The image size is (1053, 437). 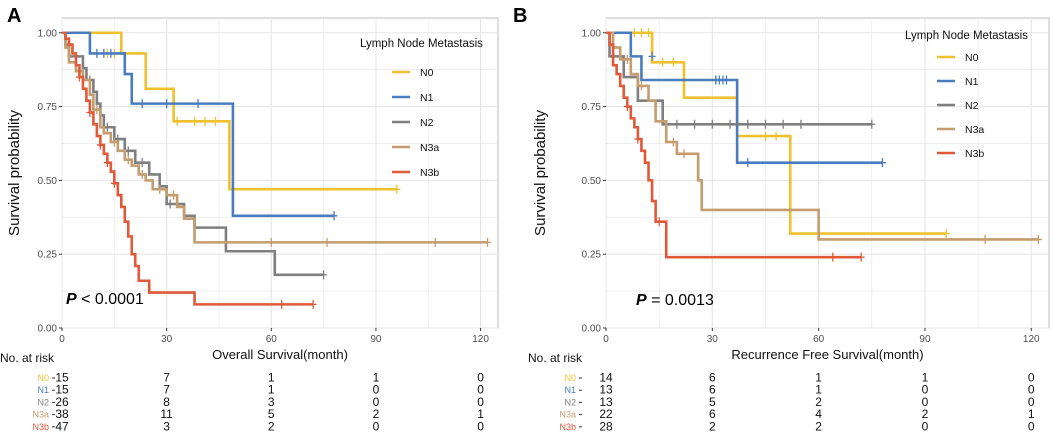 What do you see at coordinates (827, 354) in the screenshot?
I see `x-axis-title: Recurrence Free Survival(month)` at bounding box center [827, 354].